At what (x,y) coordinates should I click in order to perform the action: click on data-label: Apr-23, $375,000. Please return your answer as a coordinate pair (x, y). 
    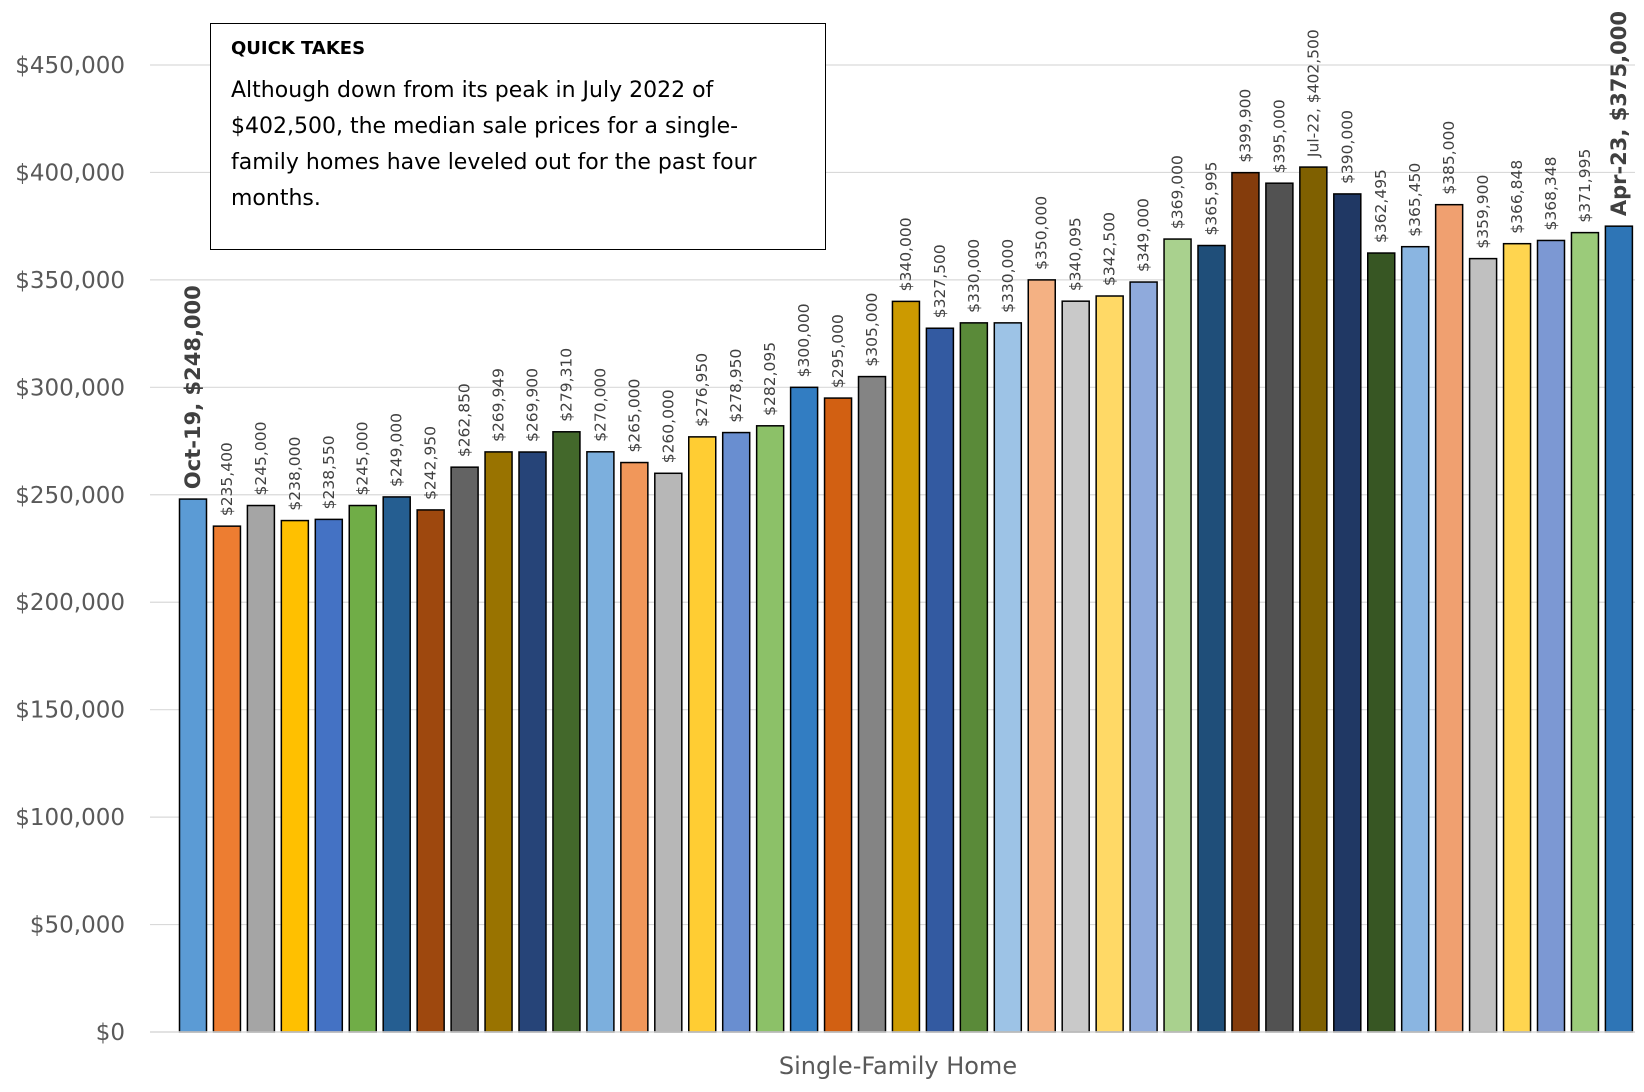
    Looking at the image, I should click on (1619, 113).